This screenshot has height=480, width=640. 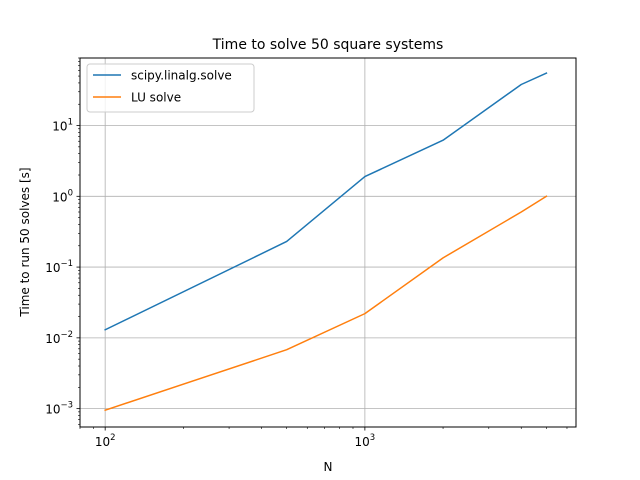 I want to click on chart-title: Time to solve 50 square systems, so click(x=328, y=45).